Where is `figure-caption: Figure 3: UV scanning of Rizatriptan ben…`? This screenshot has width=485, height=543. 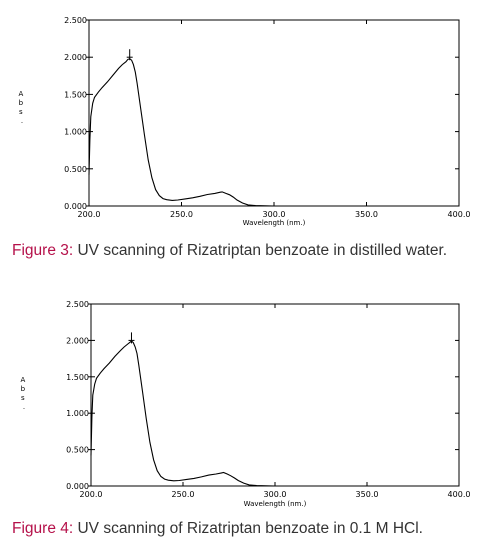
figure-caption: Figure 3: UV scanning of Rizatriptan ben… is located at coordinates (245, 251).